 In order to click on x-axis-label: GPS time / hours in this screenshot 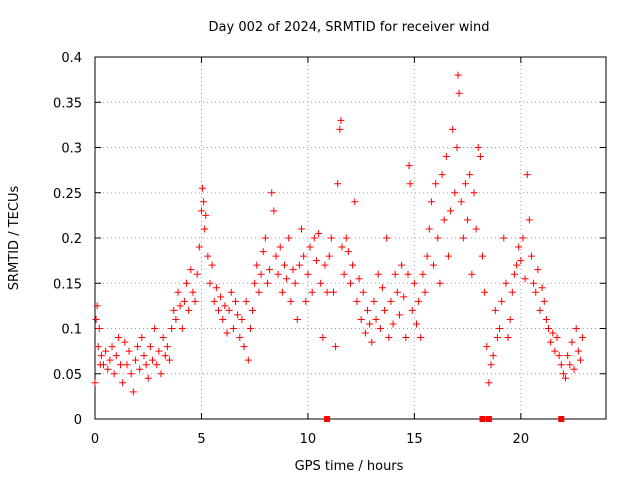, I will do `click(349, 466)`.